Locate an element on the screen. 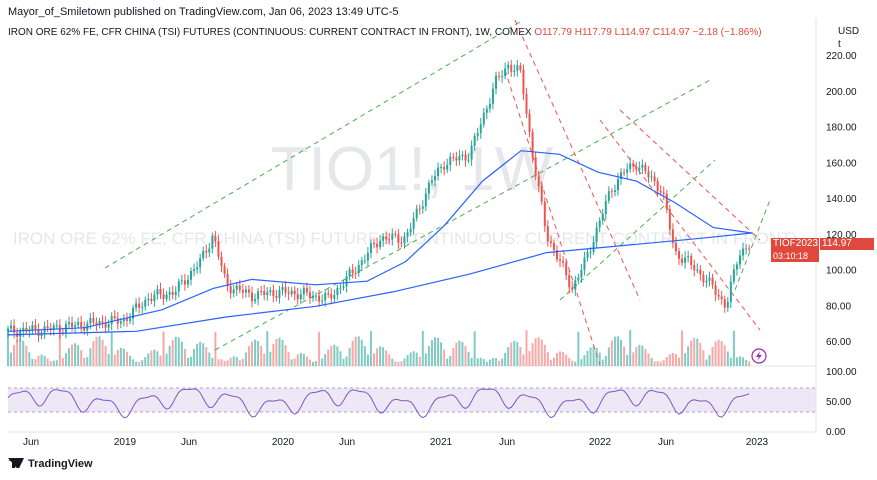 This screenshot has width=877, height=480. rsi-tick-label: 50.00 is located at coordinates (838, 402).